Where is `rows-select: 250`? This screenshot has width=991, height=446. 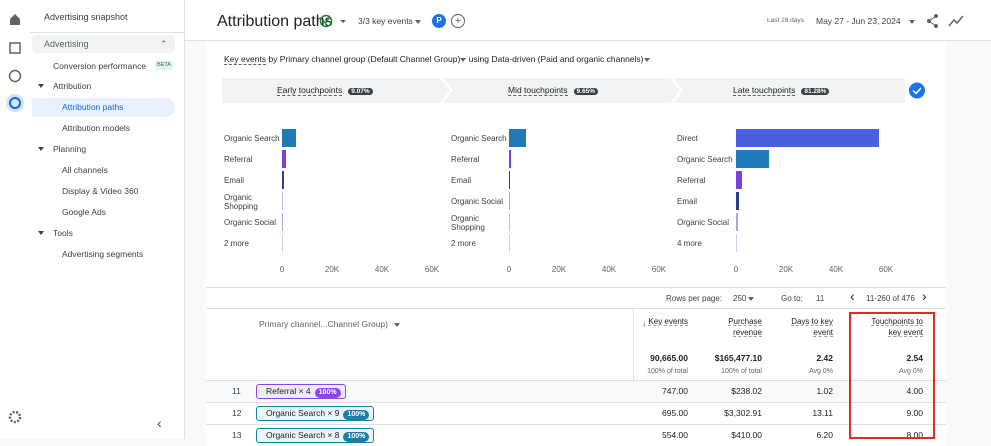 rows-select: 250 is located at coordinates (744, 299).